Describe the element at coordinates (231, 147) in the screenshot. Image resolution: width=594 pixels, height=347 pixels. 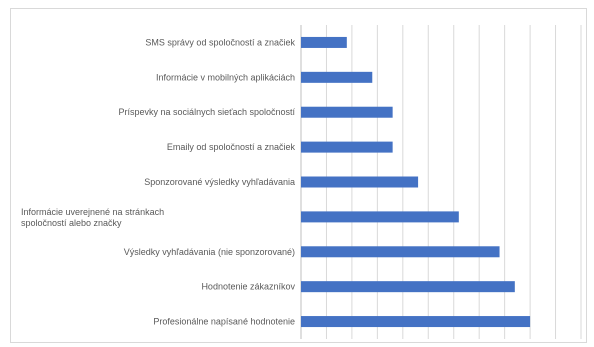
I see `category-label: Emaily od spoločností a značiek` at that location.